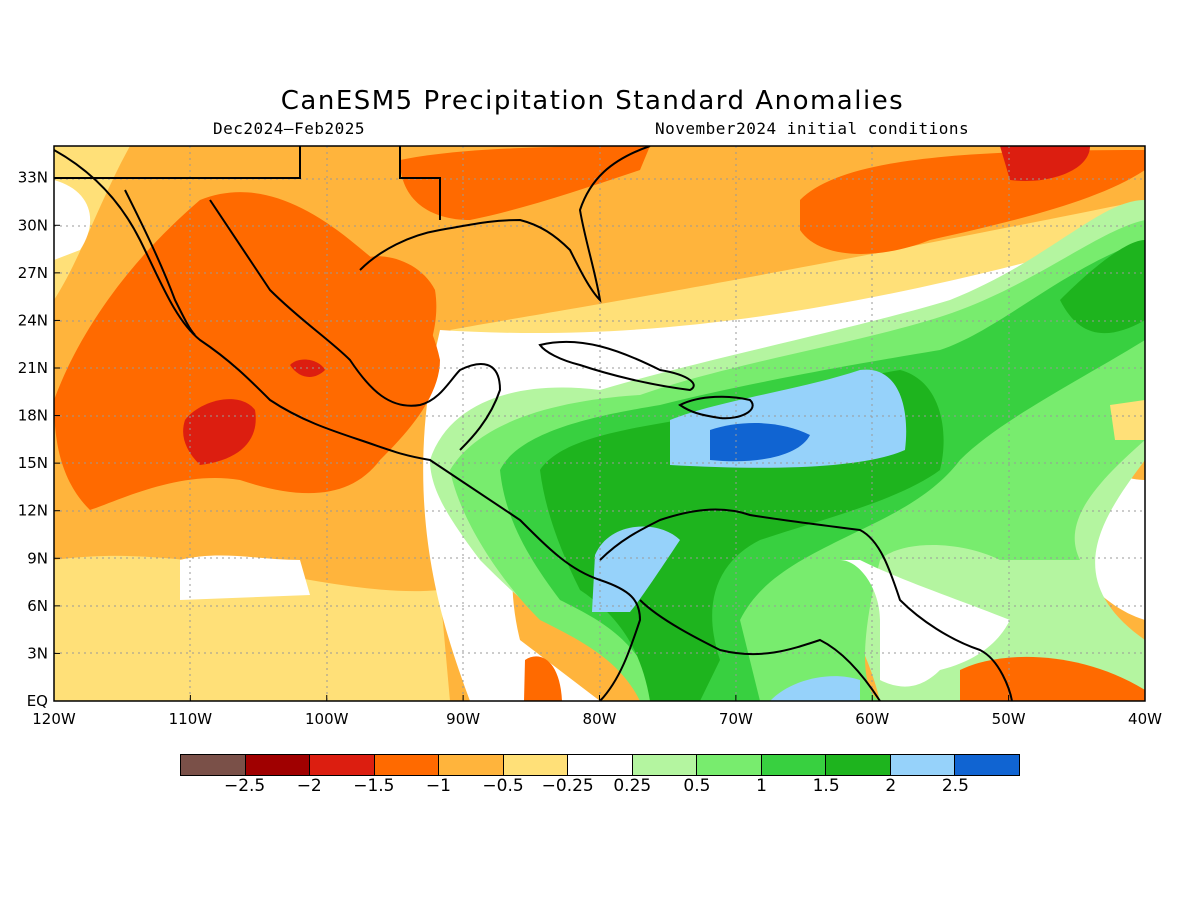 This screenshot has width=1200, height=900. What do you see at coordinates (33, 273) in the screenshot?
I see `lat-tick-label: 27N` at bounding box center [33, 273].